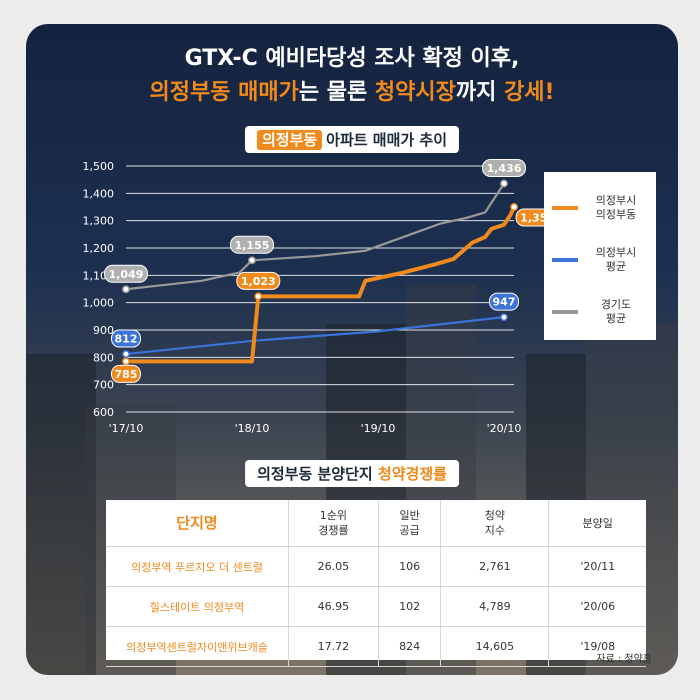 This screenshot has width=700, height=700. Describe the element at coordinates (315, 474) in the screenshot. I see `table-title-text: 의정부동 분양단지` at that location.